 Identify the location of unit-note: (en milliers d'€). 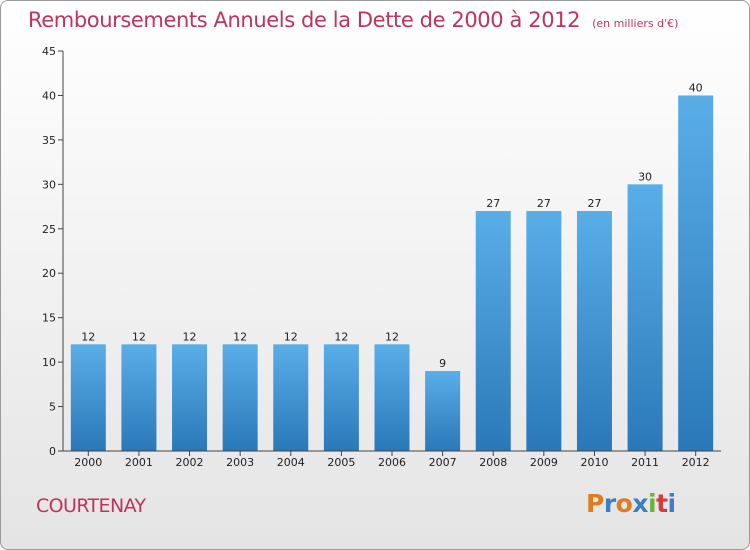
(635, 23).